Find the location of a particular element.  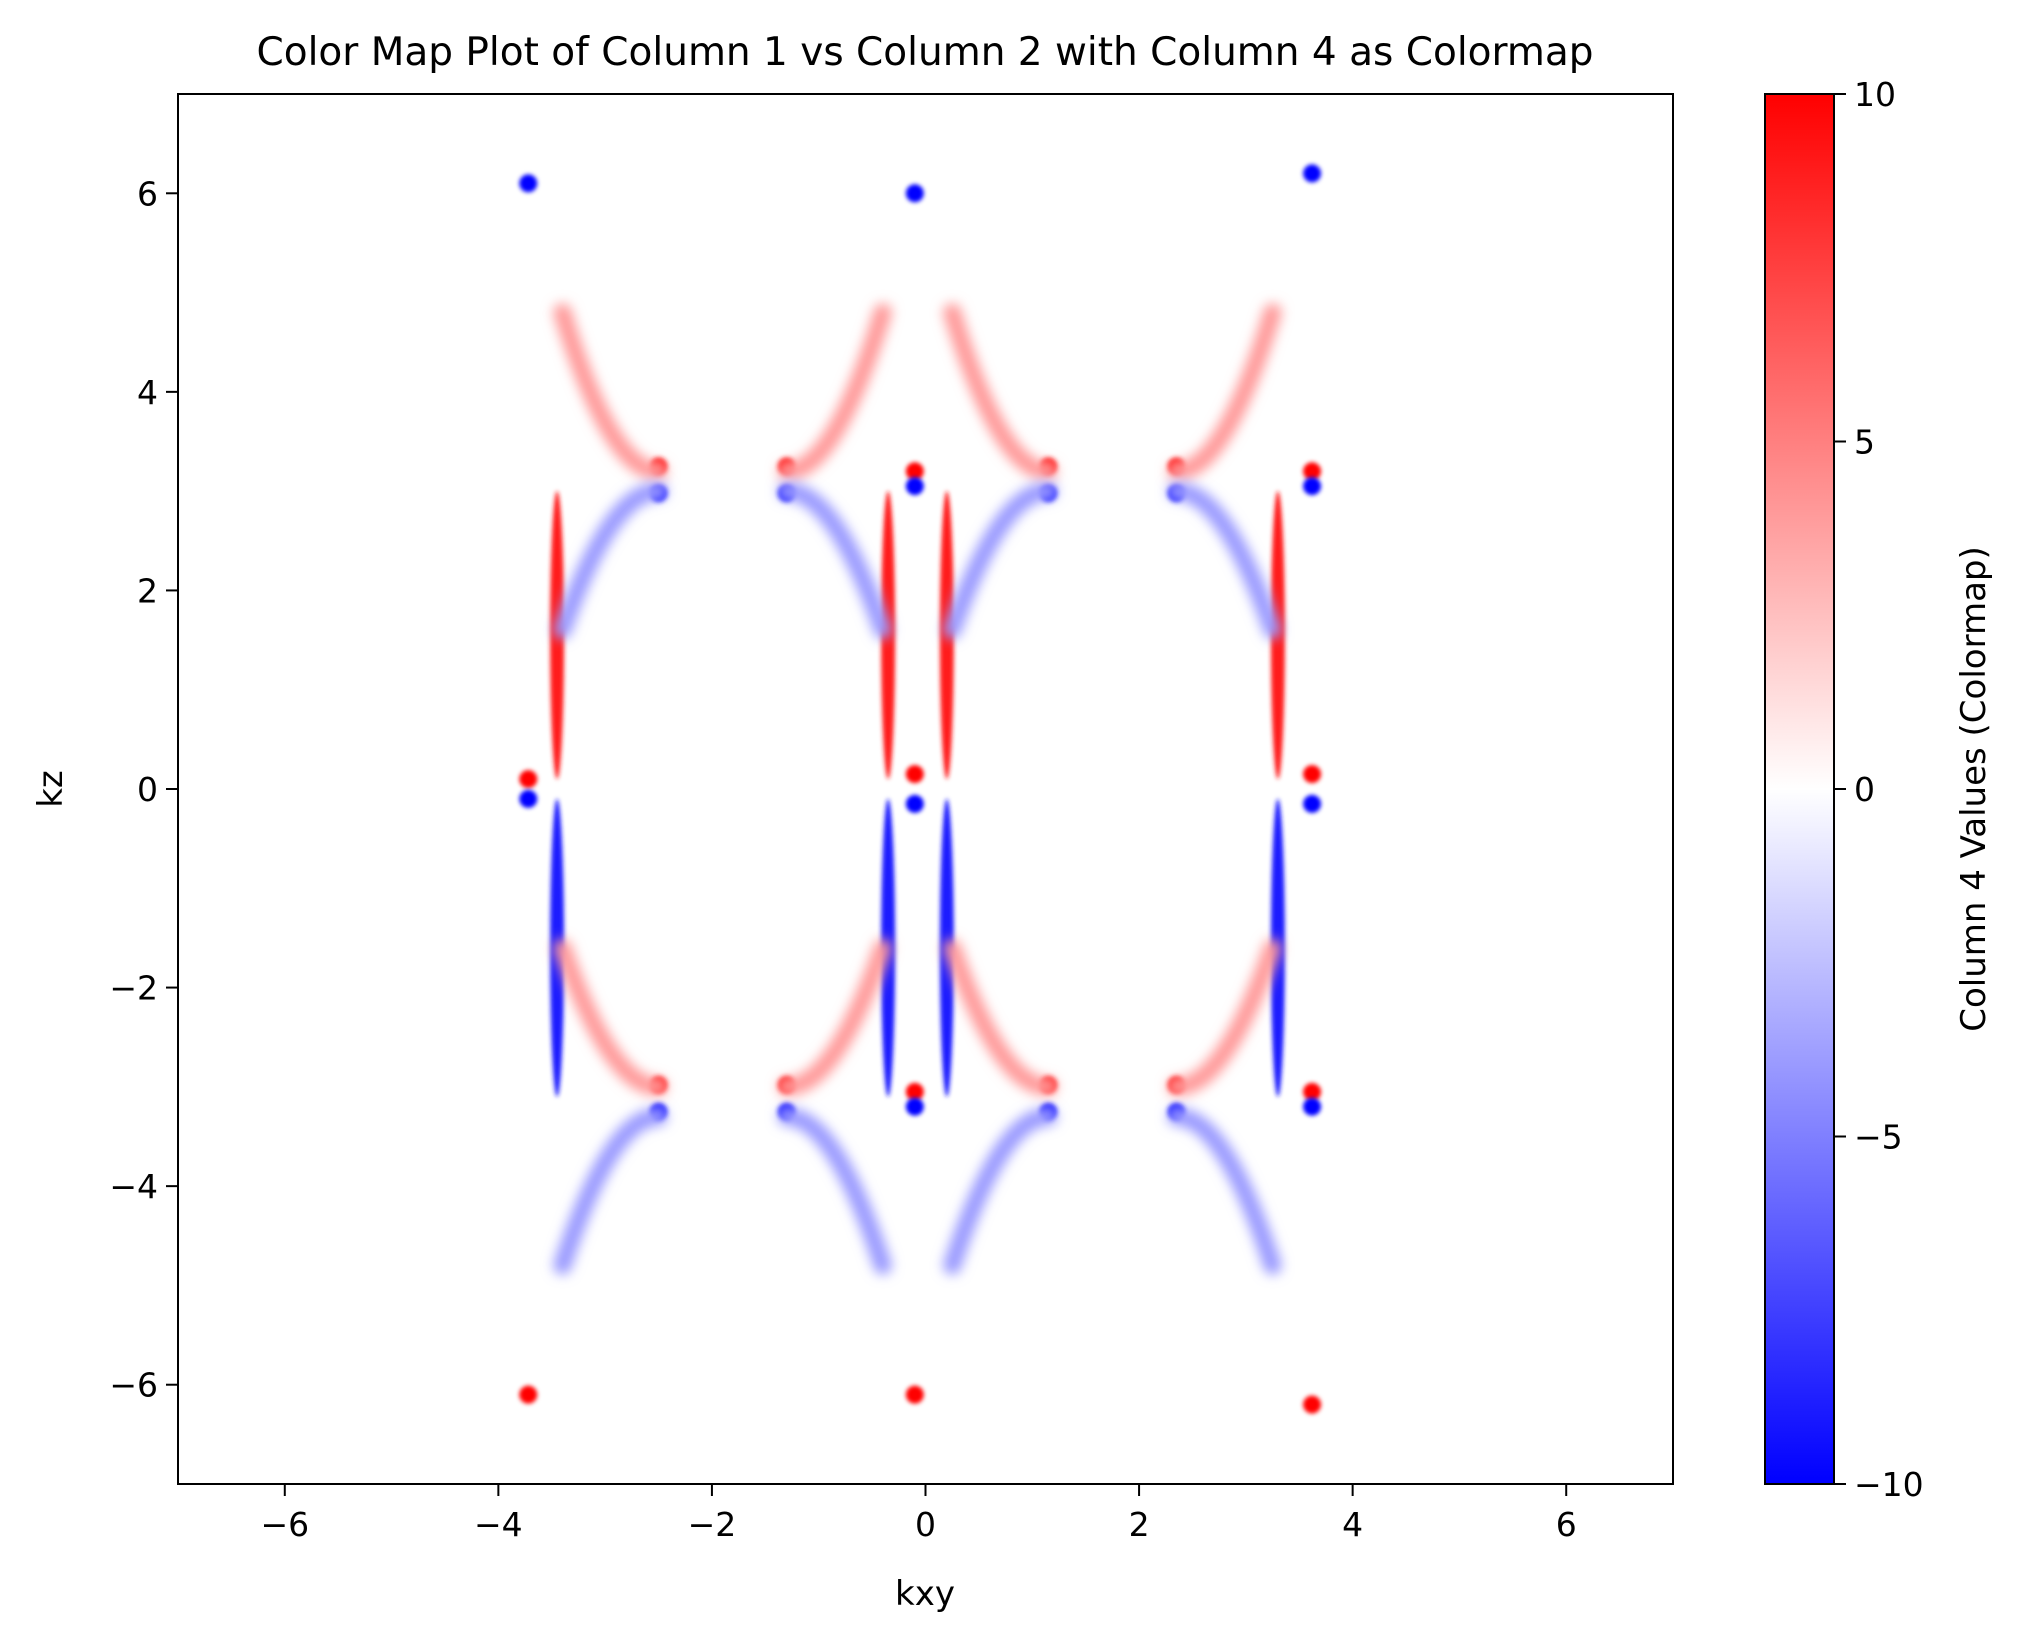

colorbar-tick-label: −5 is located at coordinates (1878, 1137).